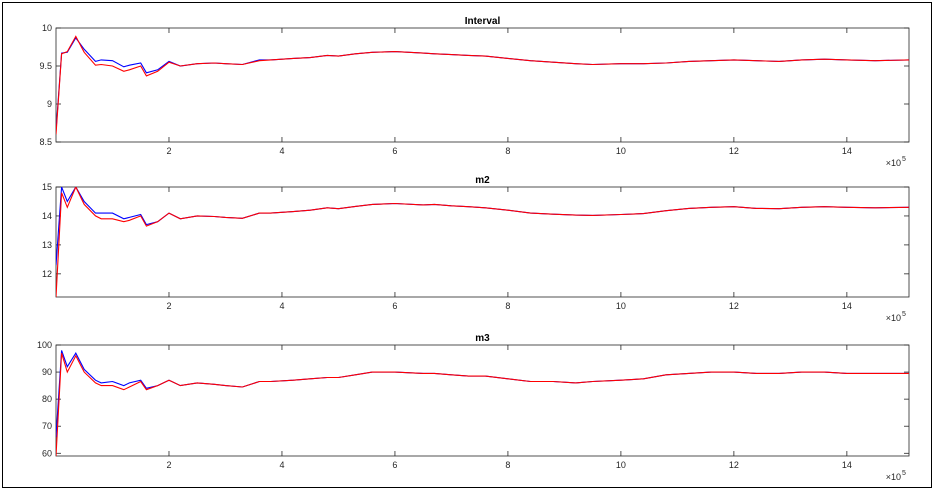  I want to click on y-tick-label: 15, so click(47, 187).